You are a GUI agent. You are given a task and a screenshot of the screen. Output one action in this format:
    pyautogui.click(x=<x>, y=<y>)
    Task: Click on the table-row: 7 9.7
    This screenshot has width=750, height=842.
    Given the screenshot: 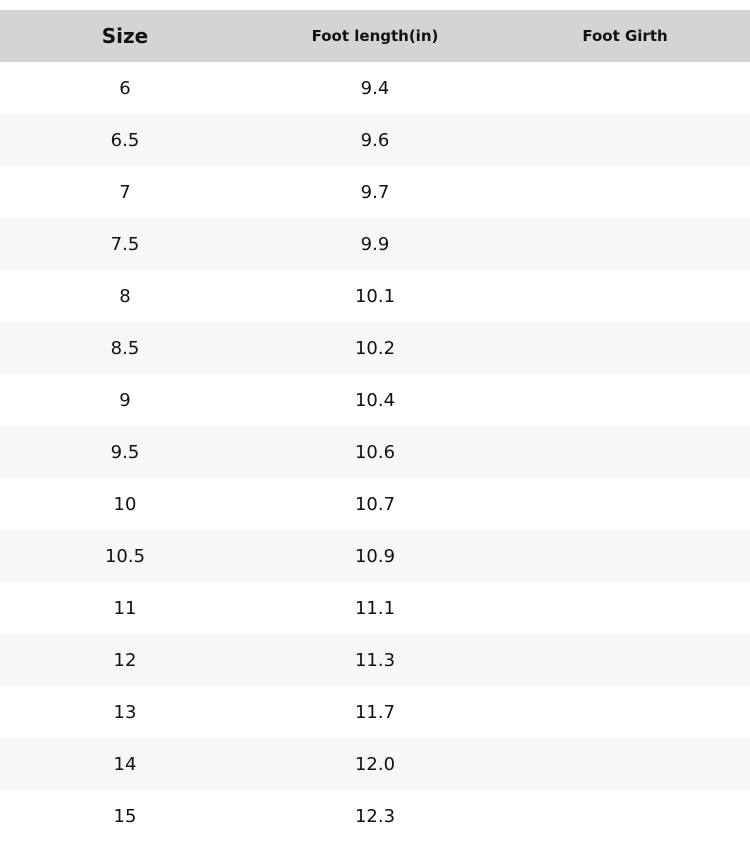 What is the action you would take?
    pyautogui.click(x=375, y=192)
    